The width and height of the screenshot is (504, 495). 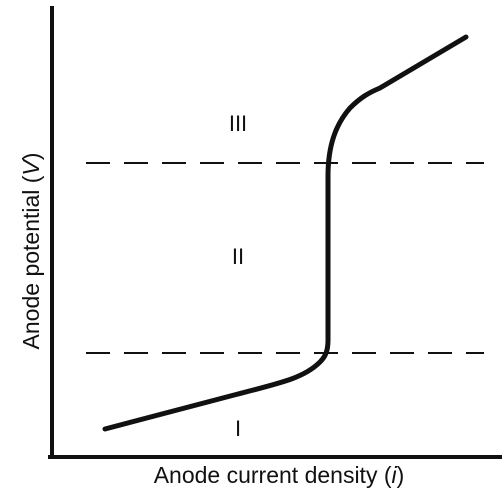 I want to click on y-axis-label: Anode potential (V), so click(x=31, y=251).